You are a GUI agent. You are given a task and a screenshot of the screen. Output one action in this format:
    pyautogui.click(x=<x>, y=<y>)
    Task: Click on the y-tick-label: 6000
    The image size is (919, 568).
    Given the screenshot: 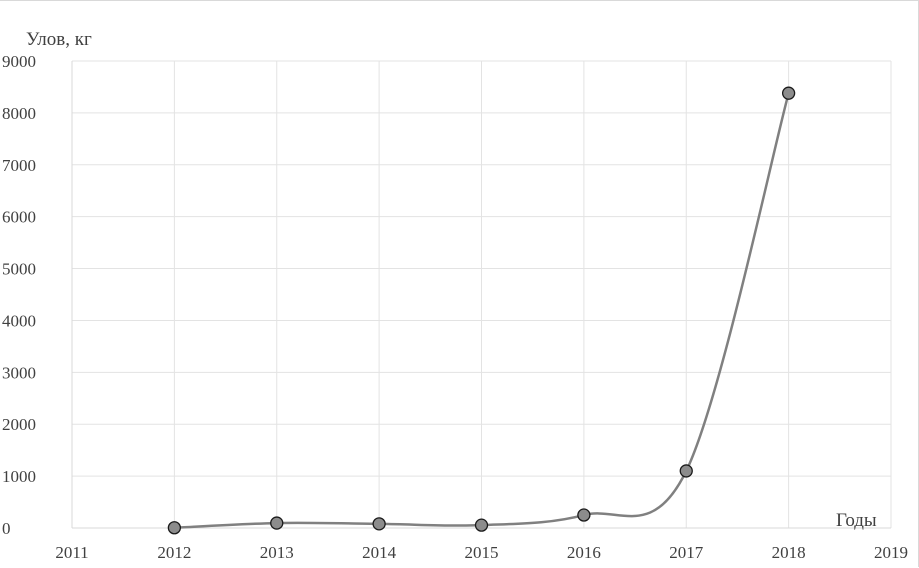 What is the action you would take?
    pyautogui.click(x=19, y=217)
    